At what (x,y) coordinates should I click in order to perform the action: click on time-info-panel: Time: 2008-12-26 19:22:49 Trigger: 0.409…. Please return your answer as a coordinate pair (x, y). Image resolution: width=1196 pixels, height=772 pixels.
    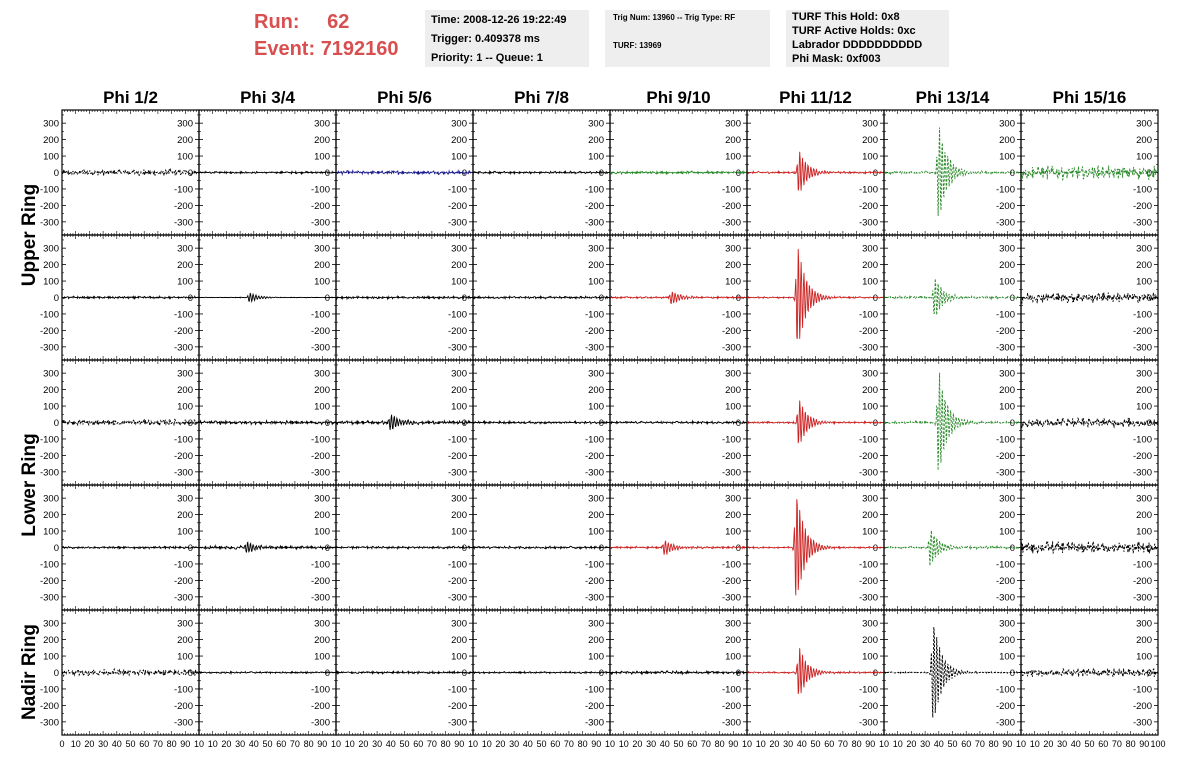
    Looking at the image, I should click on (507, 38).